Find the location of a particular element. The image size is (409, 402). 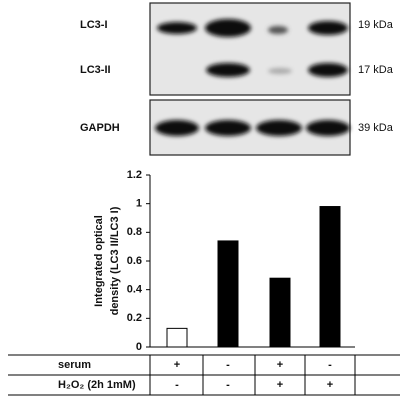

row-label: serum is located at coordinates (74, 365).